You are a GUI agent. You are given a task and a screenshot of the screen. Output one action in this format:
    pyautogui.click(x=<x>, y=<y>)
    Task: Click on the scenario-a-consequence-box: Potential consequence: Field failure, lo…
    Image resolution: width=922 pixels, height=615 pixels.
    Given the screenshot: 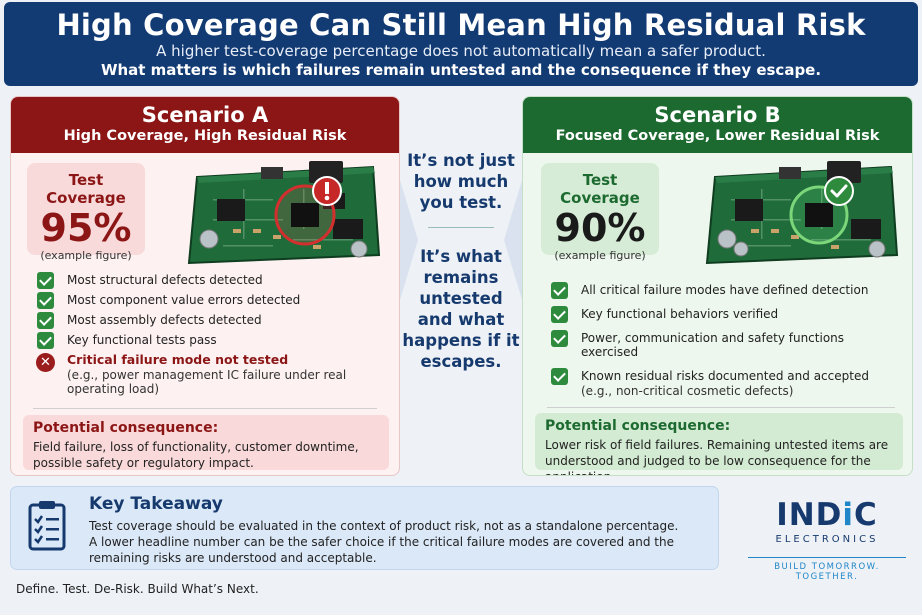 What is the action you would take?
    pyautogui.click(x=206, y=442)
    